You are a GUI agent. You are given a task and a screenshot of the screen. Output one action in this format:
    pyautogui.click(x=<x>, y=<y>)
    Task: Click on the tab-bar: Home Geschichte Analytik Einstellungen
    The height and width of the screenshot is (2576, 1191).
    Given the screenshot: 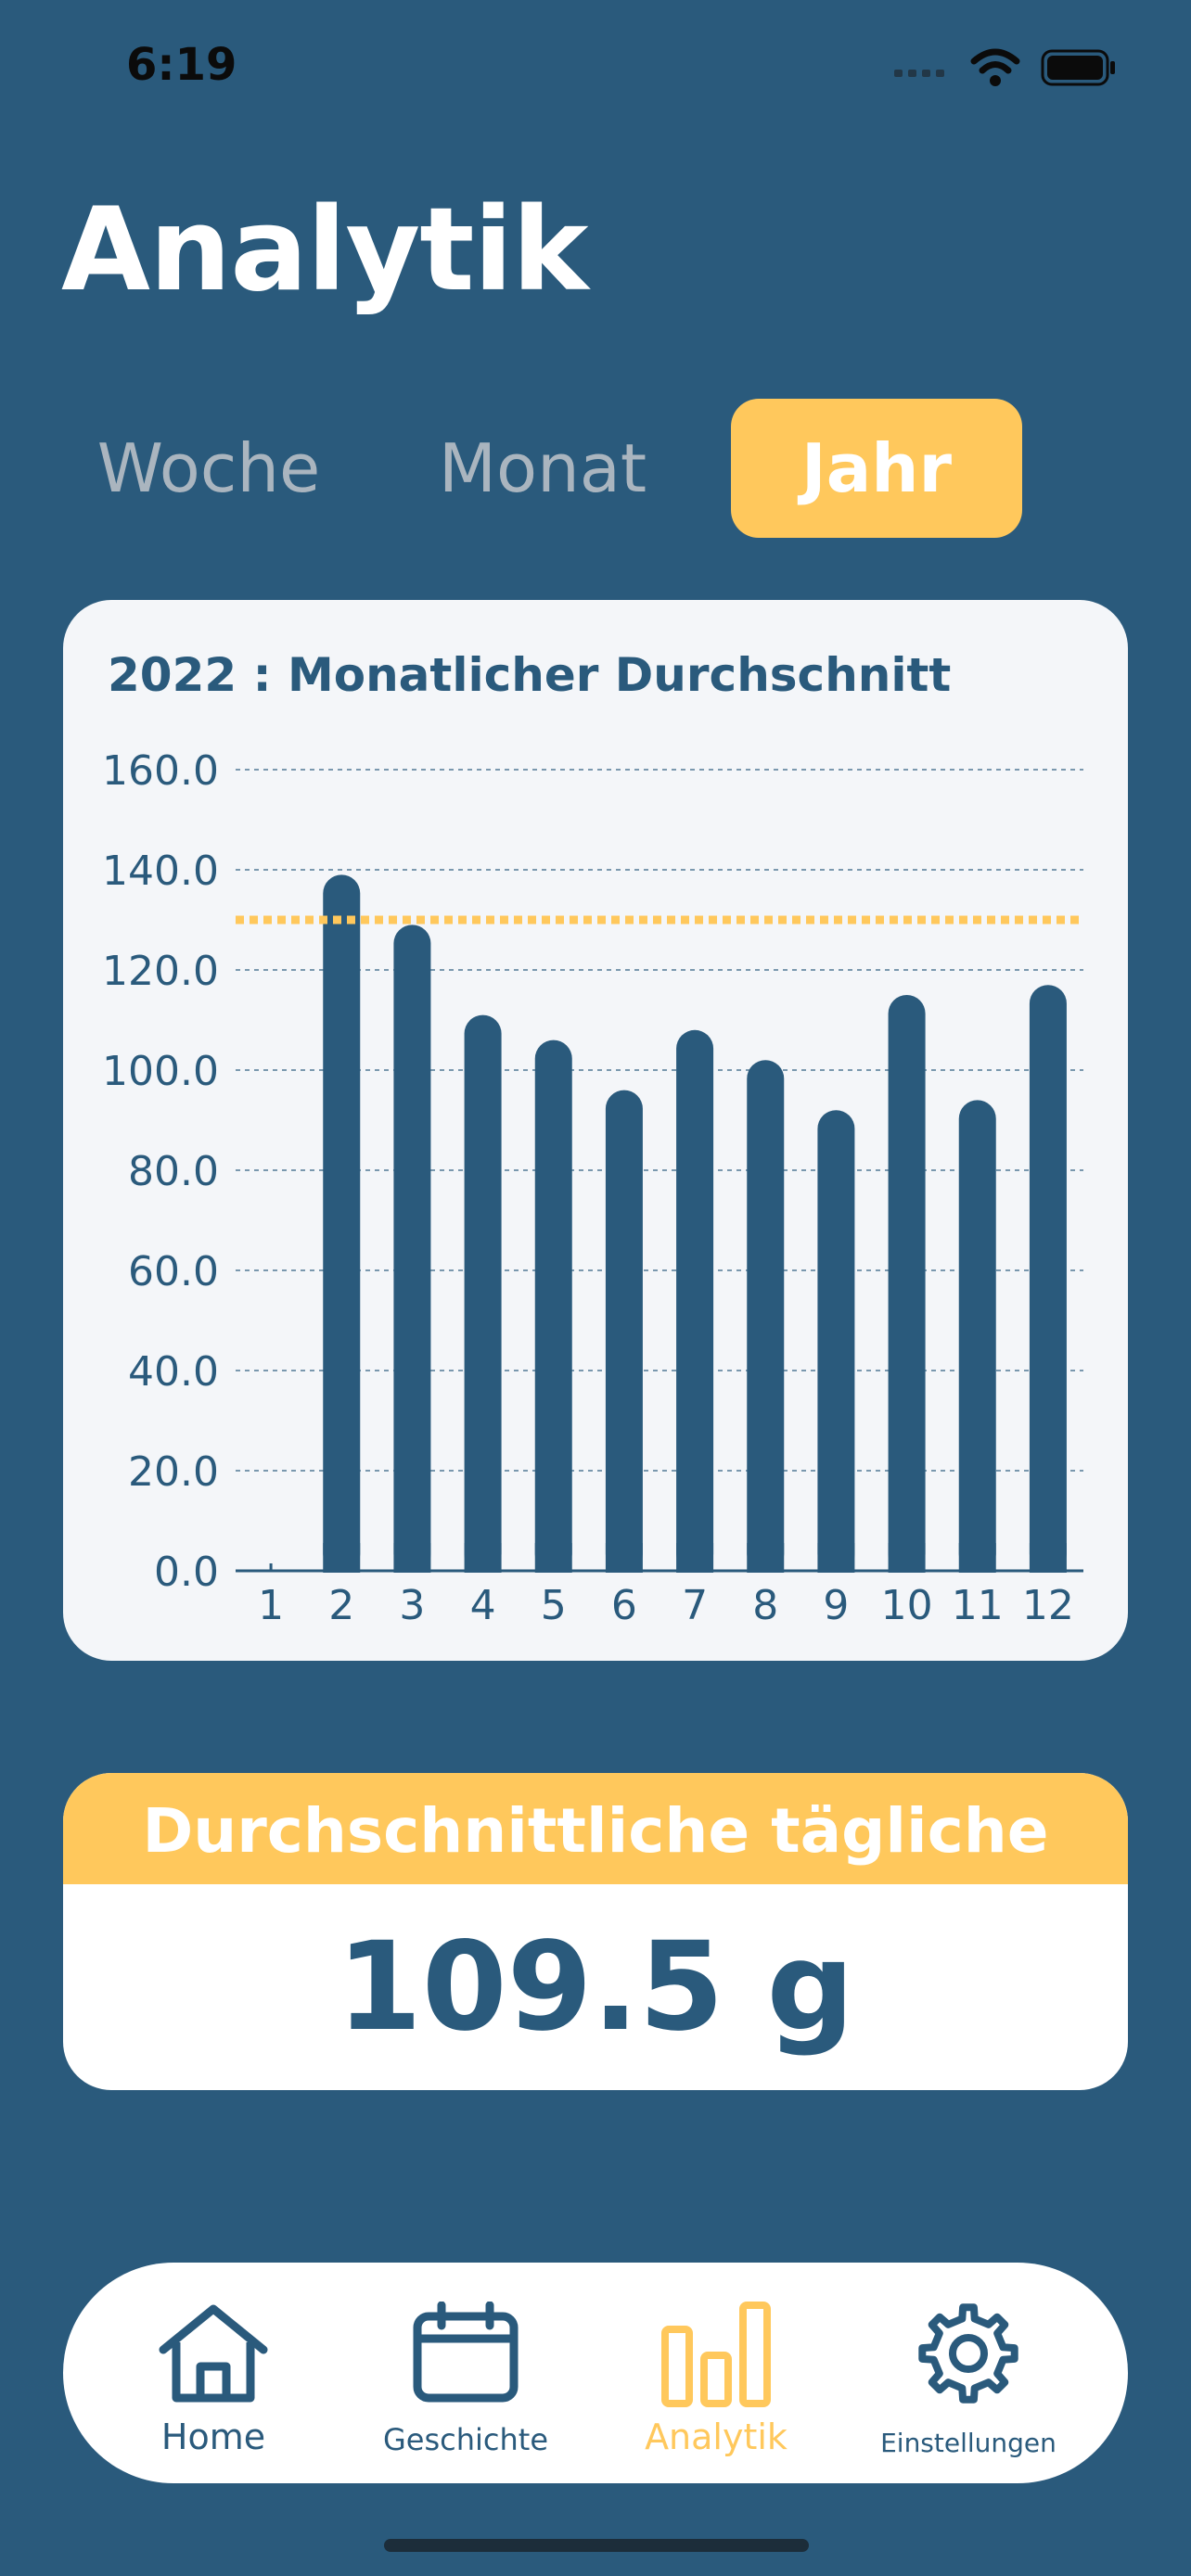 What is the action you would take?
    pyautogui.click(x=595, y=2373)
    